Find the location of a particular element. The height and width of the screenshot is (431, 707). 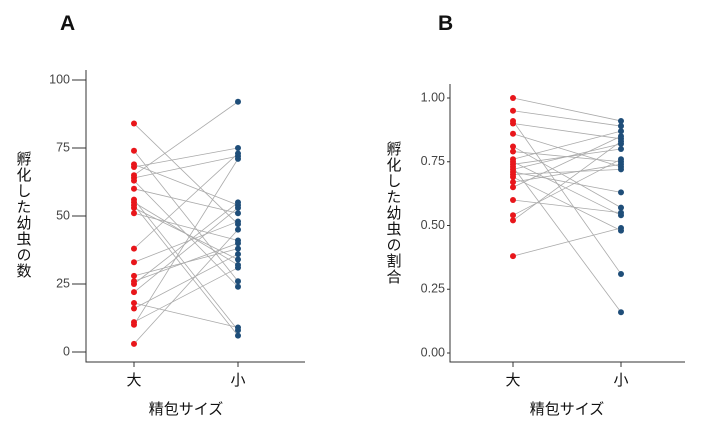

panel-b-y-ticks: 0.00 0.25 0.50 0.75 1.00 is located at coordinates (435, 224).